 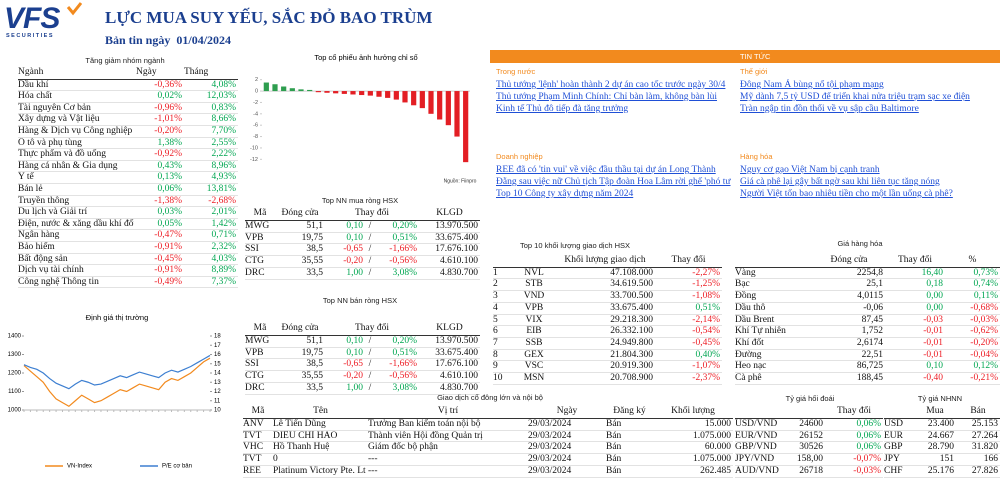 What do you see at coordinates (562, 109) in the screenshot?
I see `news-link: Kinh tế Thủ đô tiếp đà tăng trưởng` at bounding box center [562, 109].